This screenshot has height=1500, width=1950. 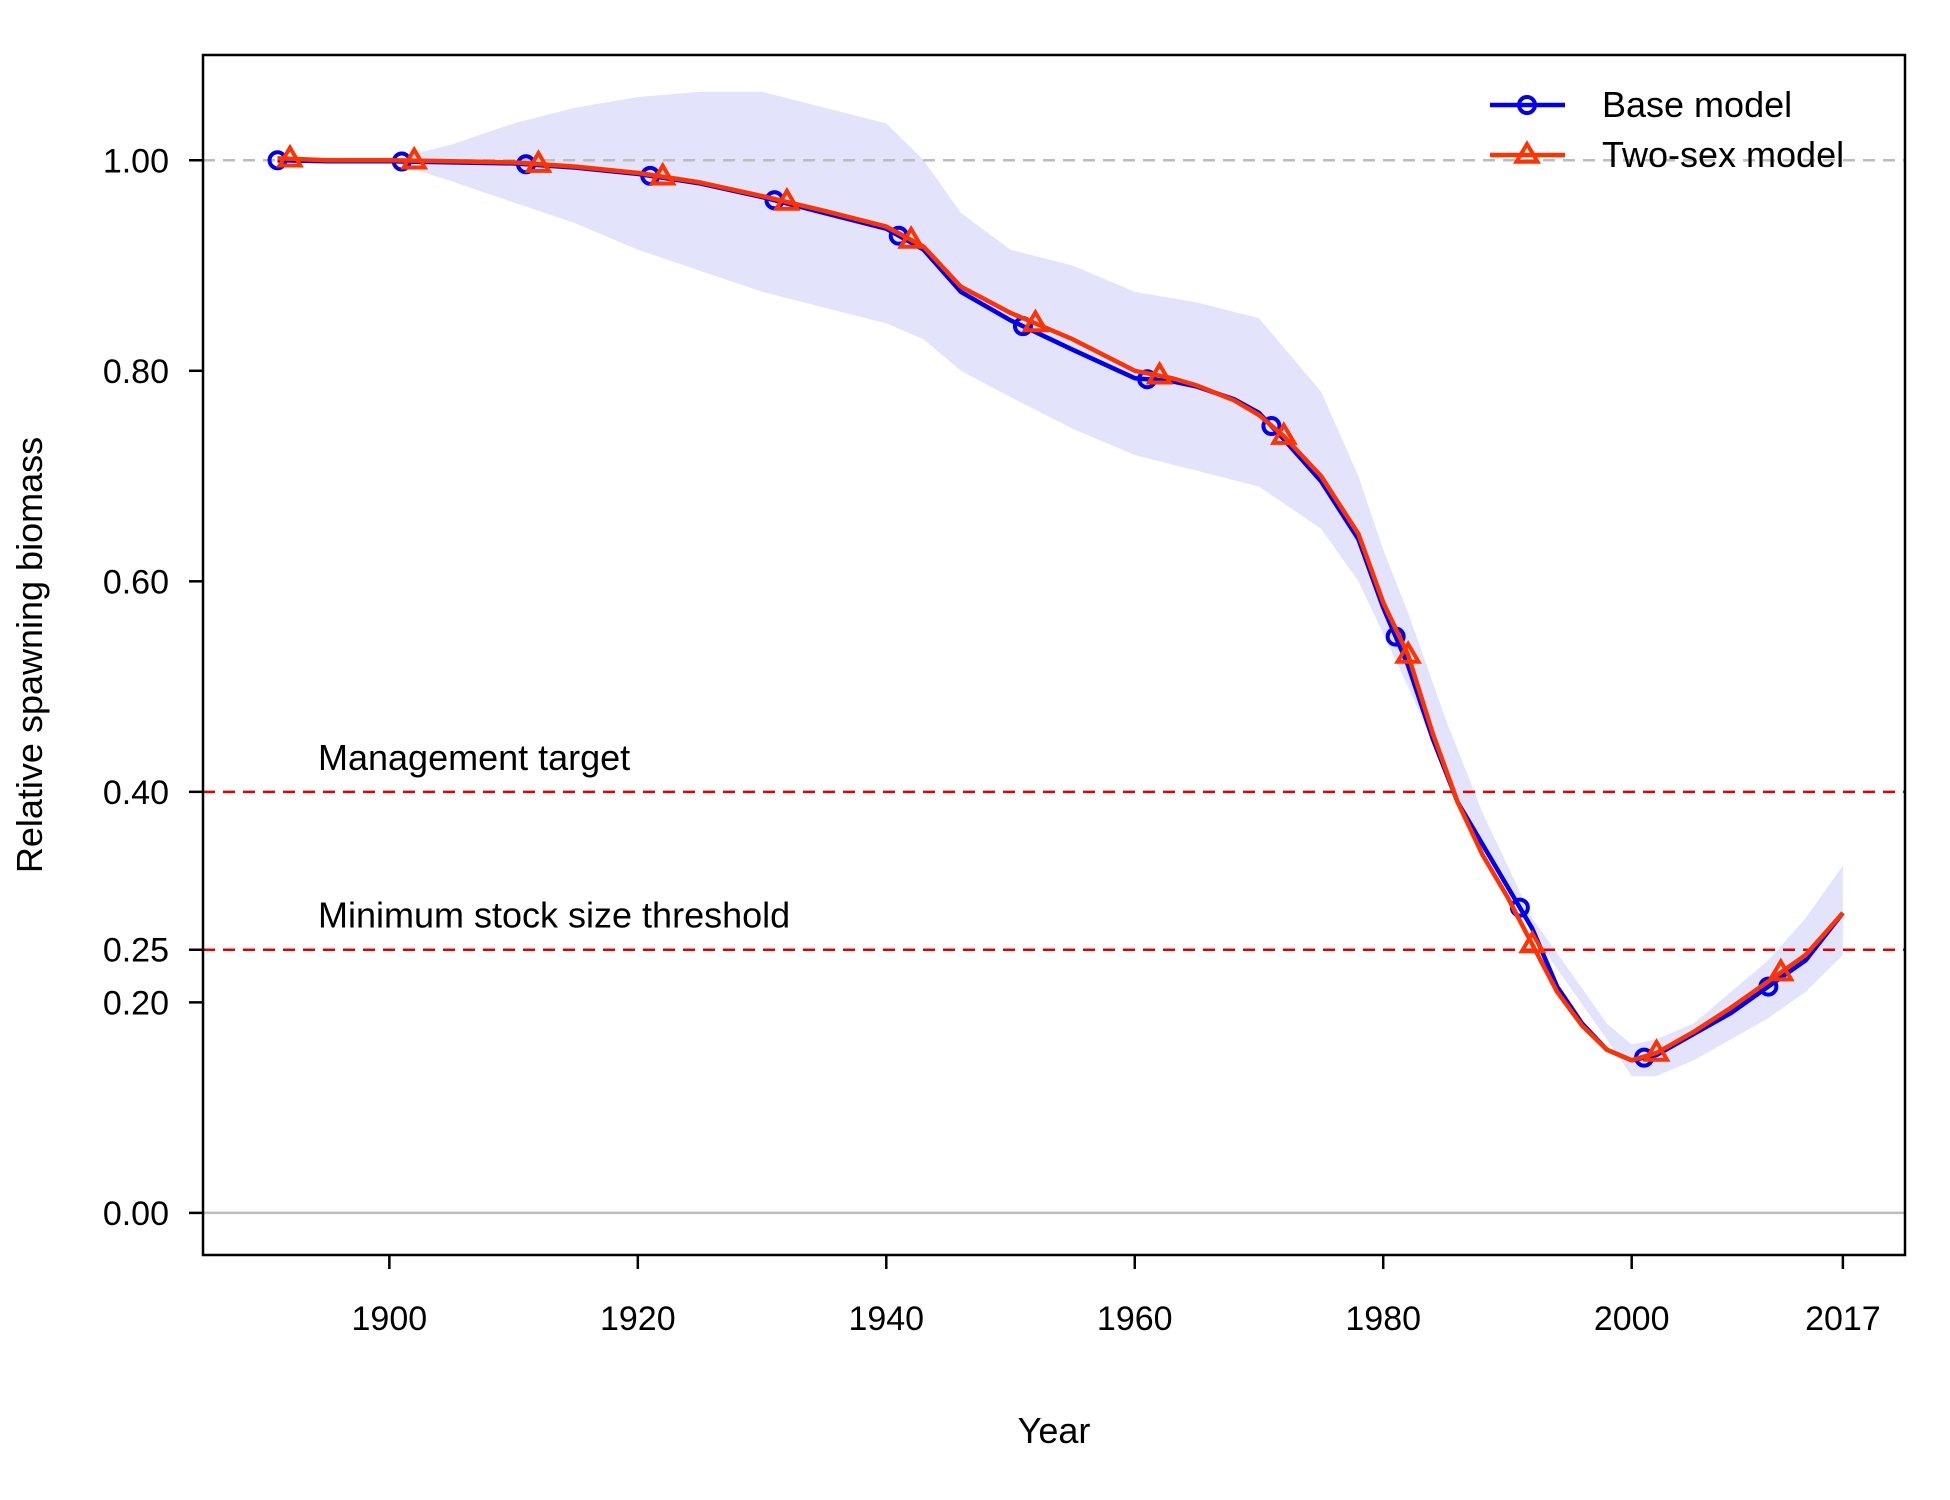 I want to click on x-tick-label: 1960, so click(x=1135, y=1319).